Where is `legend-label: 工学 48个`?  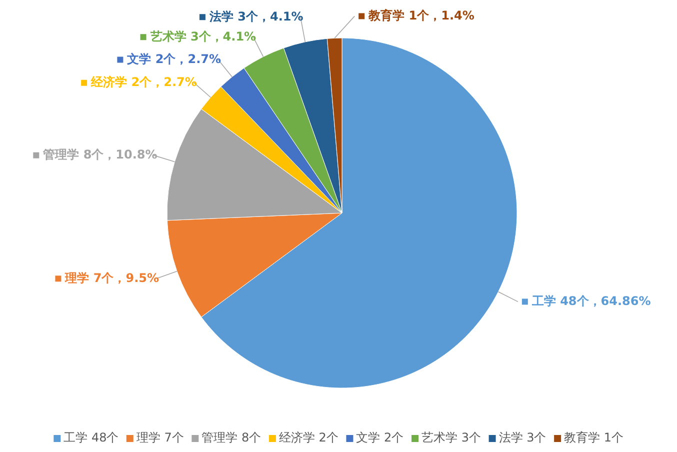
legend-label: 工学 48个 is located at coordinates (91, 437).